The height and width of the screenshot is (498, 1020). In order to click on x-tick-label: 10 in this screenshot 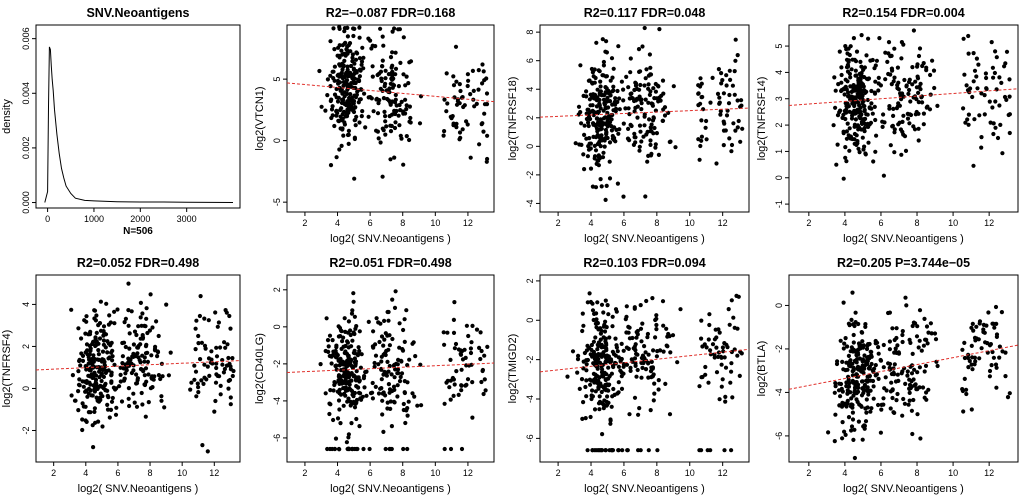, I will do `click(690, 473)`.